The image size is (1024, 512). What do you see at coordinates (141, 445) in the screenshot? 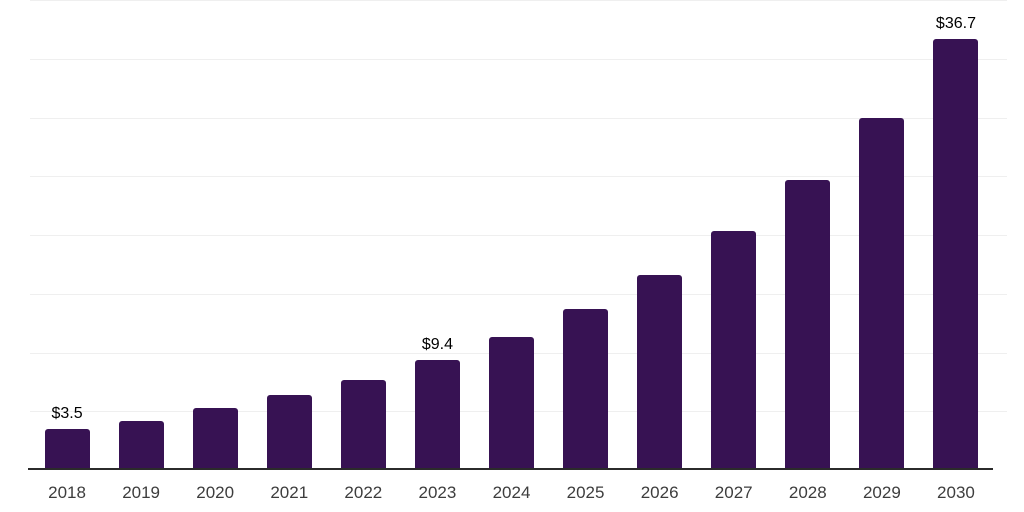
I see `bar-2019` at bounding box center [141, 445].